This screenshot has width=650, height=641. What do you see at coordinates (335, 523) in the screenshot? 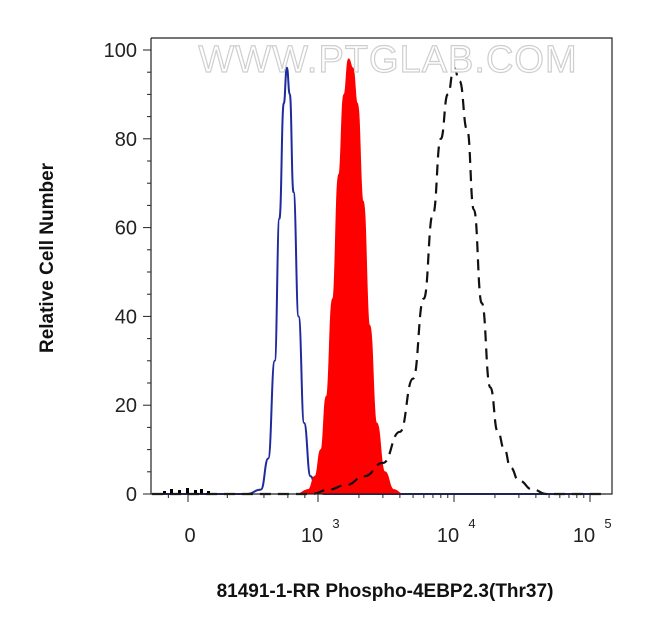
I see `x-tick-exponent: 3` at bounding box center [335, 523].